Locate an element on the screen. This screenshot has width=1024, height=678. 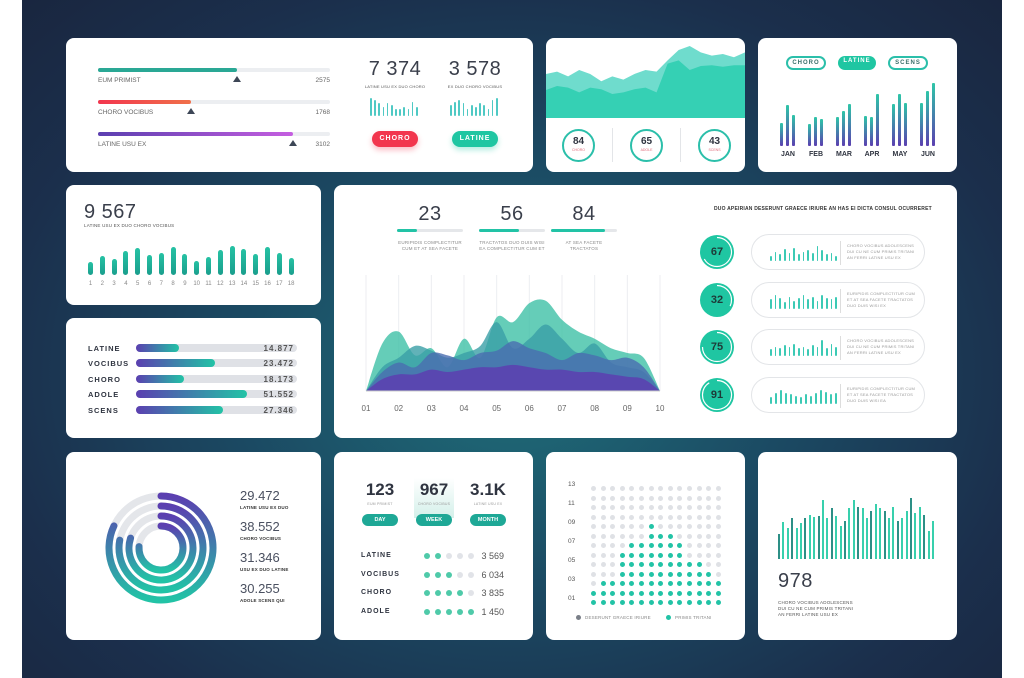
filter-pill-choro: CHORO is located at coordinates (806, 63).